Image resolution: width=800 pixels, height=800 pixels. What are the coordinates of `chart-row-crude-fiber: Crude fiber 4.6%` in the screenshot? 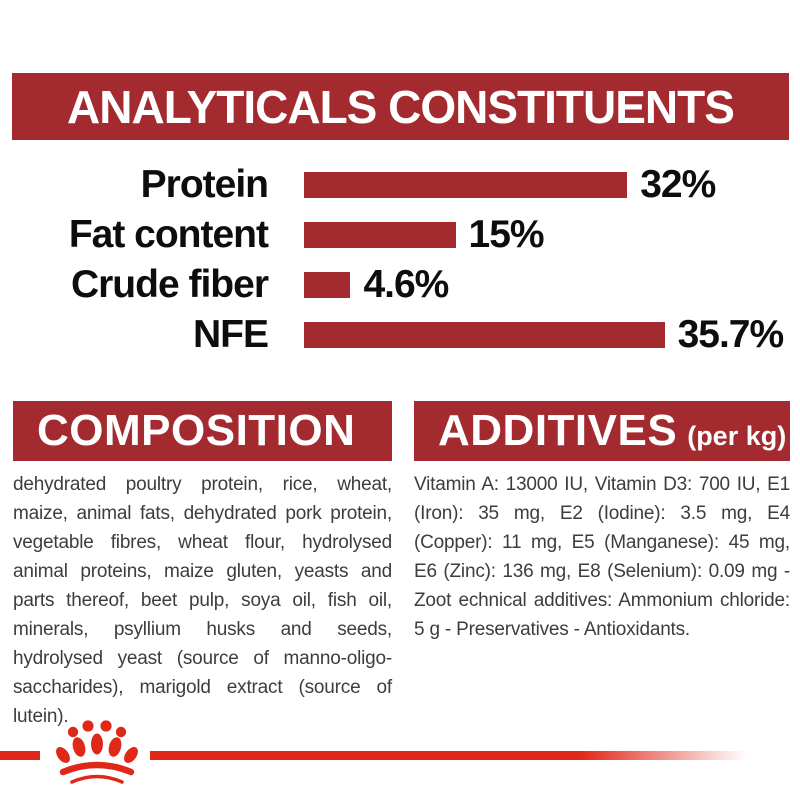 It's located at (400, 285).